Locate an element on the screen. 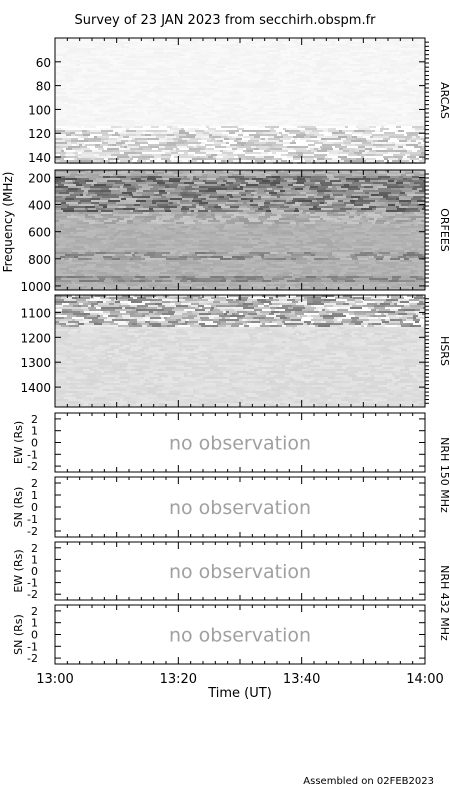 This screenshot has height=800, width=450. nrh-group-label: NRH 432 MHz is located at coordinates (444, 603).